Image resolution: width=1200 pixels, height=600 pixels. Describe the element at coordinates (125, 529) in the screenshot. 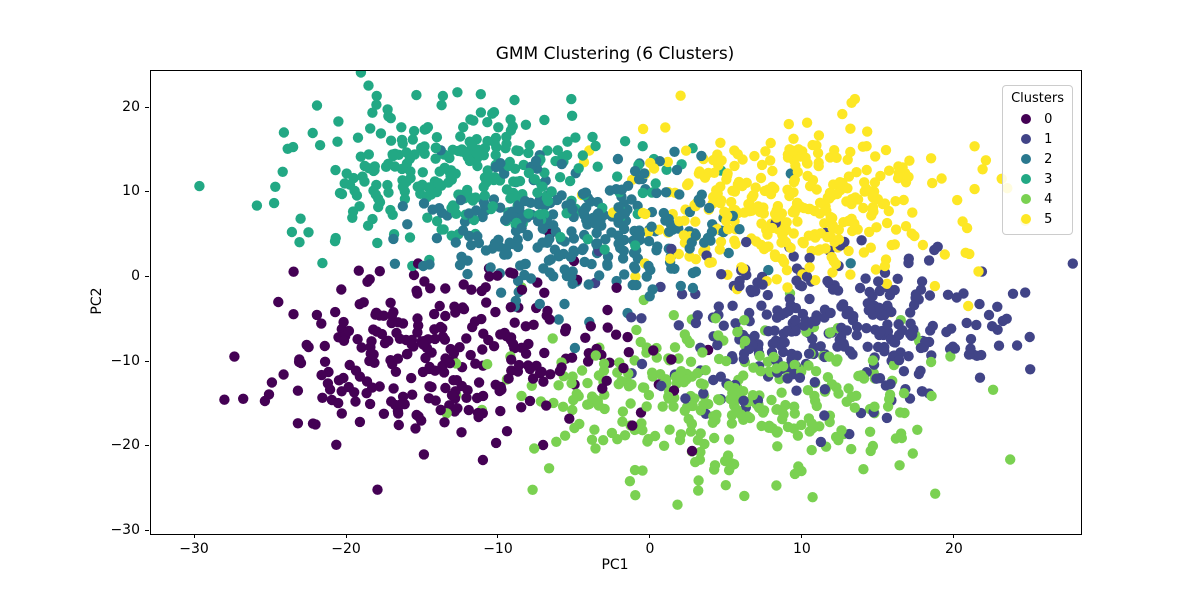

I see `y-tick-label: −30` at that location.